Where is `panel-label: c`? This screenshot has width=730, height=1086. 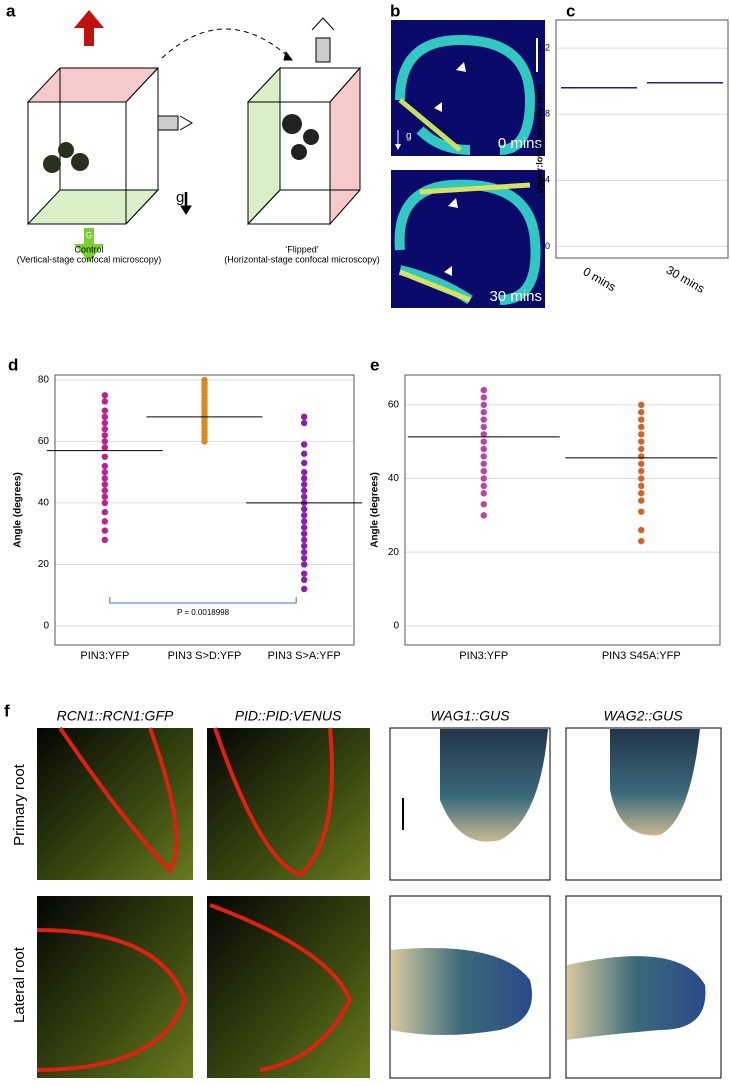
panel-label: c is located at coordinates (570, 10).